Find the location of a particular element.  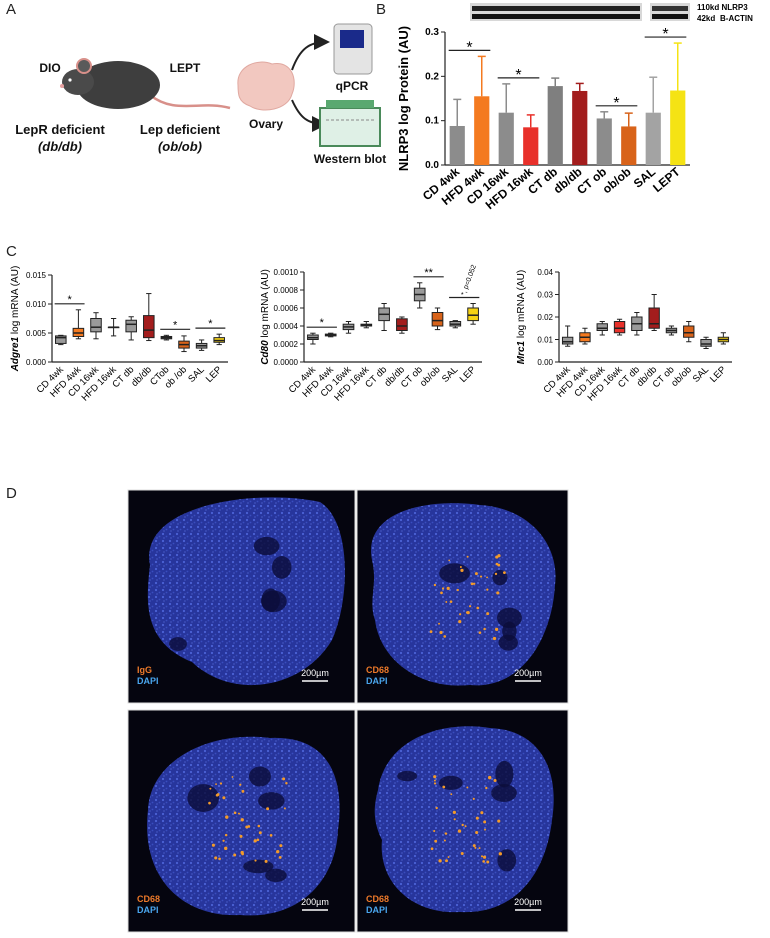

mouse-head is located at coordinates (78, 82).